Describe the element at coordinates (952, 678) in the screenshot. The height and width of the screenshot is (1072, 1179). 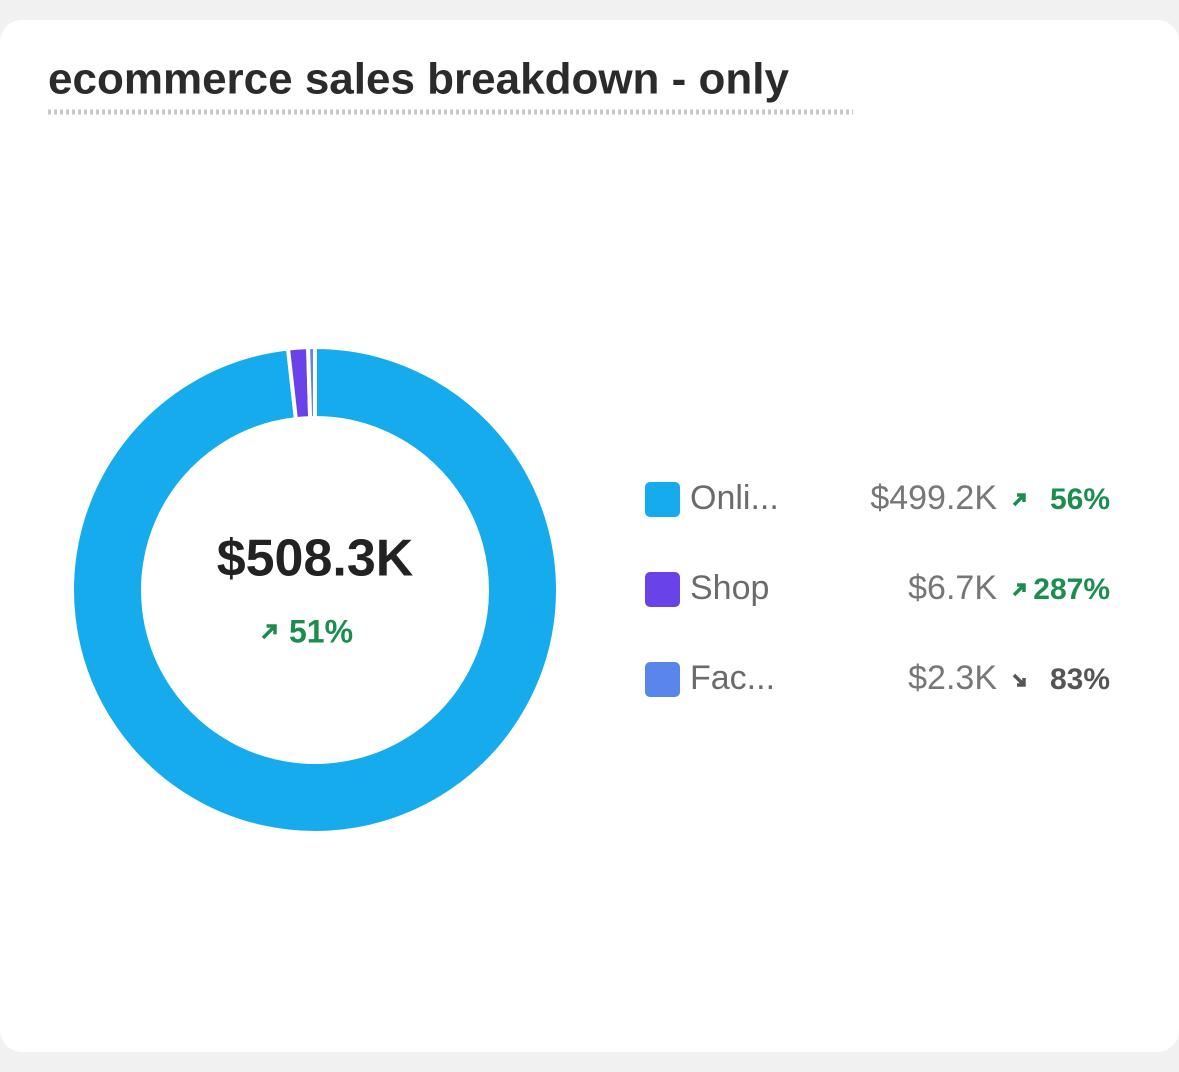
I see `legend-value: $2.3K` at that location.